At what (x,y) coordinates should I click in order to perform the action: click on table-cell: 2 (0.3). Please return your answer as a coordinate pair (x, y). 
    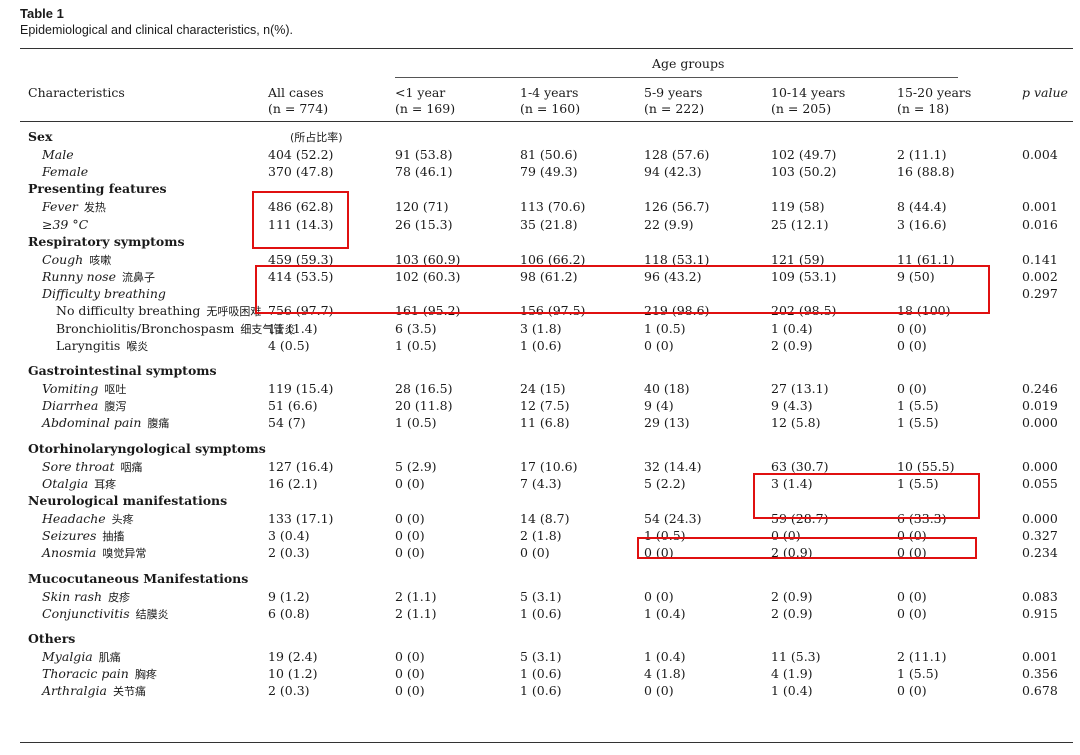
    Looking at the image, I should click on (289, 691).